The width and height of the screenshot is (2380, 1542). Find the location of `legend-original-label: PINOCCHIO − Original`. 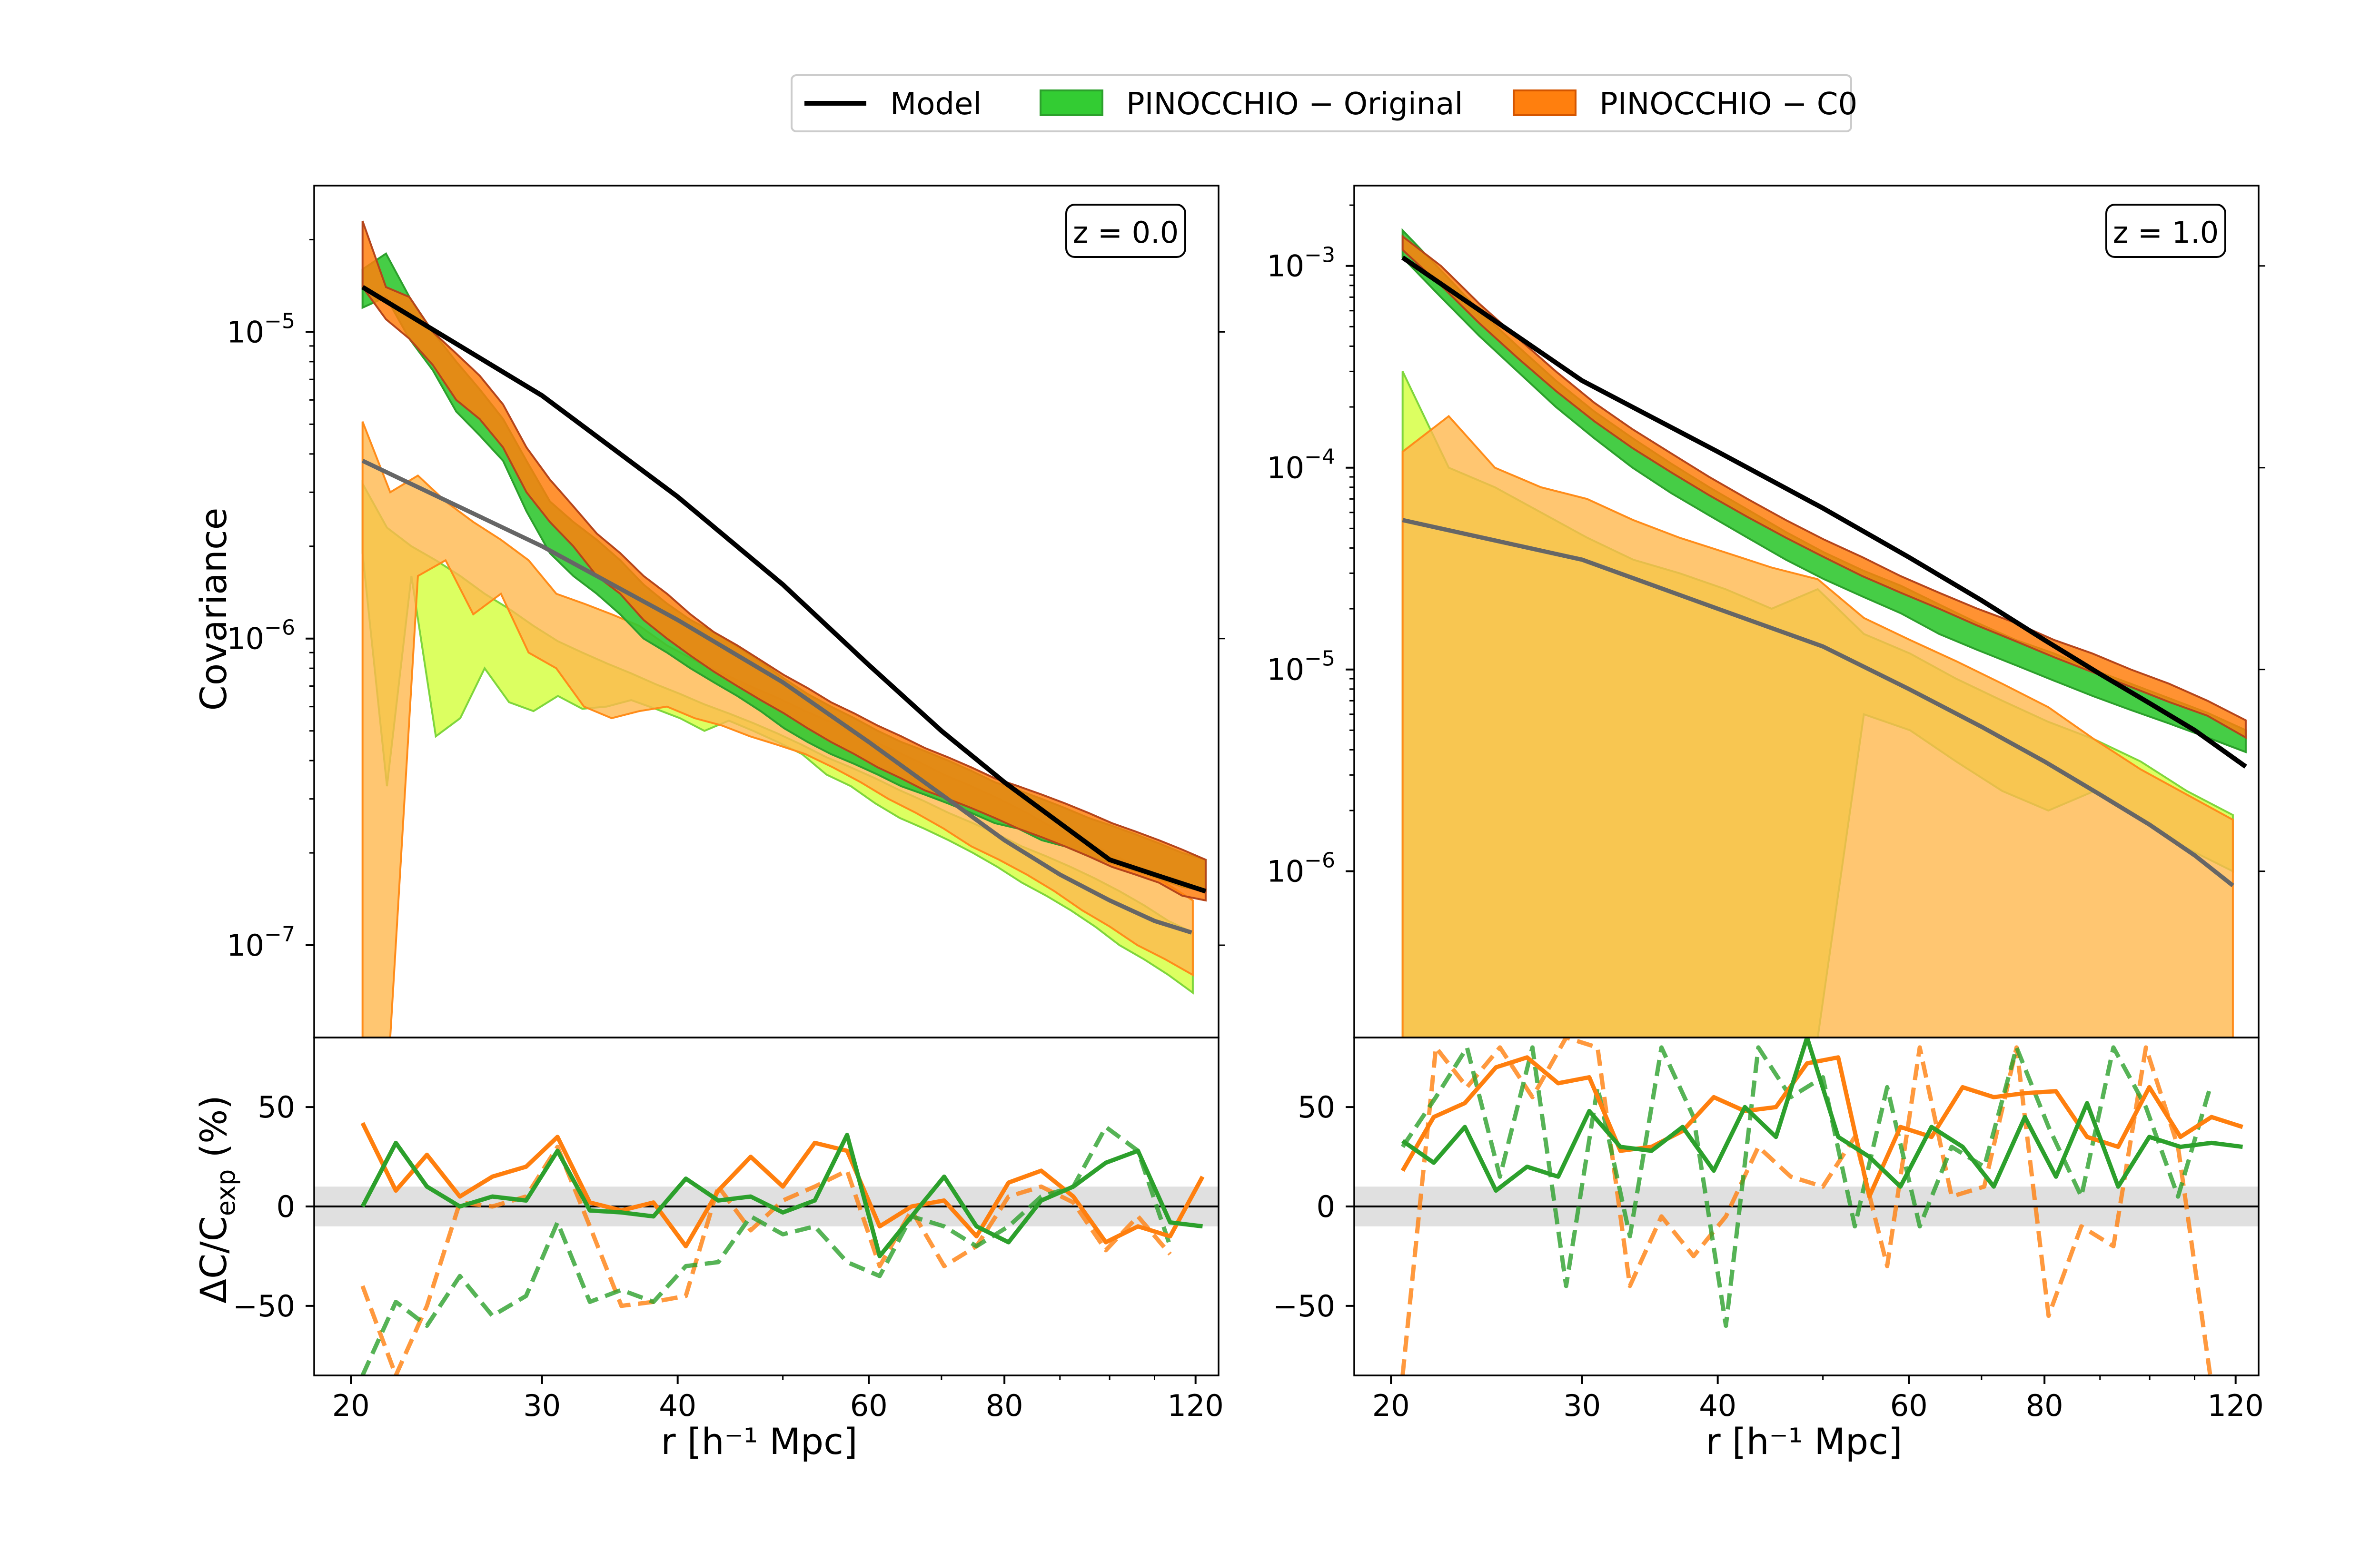

legend-original-label: PINOCCHIO − Original is located at coordinates (1294, 104).